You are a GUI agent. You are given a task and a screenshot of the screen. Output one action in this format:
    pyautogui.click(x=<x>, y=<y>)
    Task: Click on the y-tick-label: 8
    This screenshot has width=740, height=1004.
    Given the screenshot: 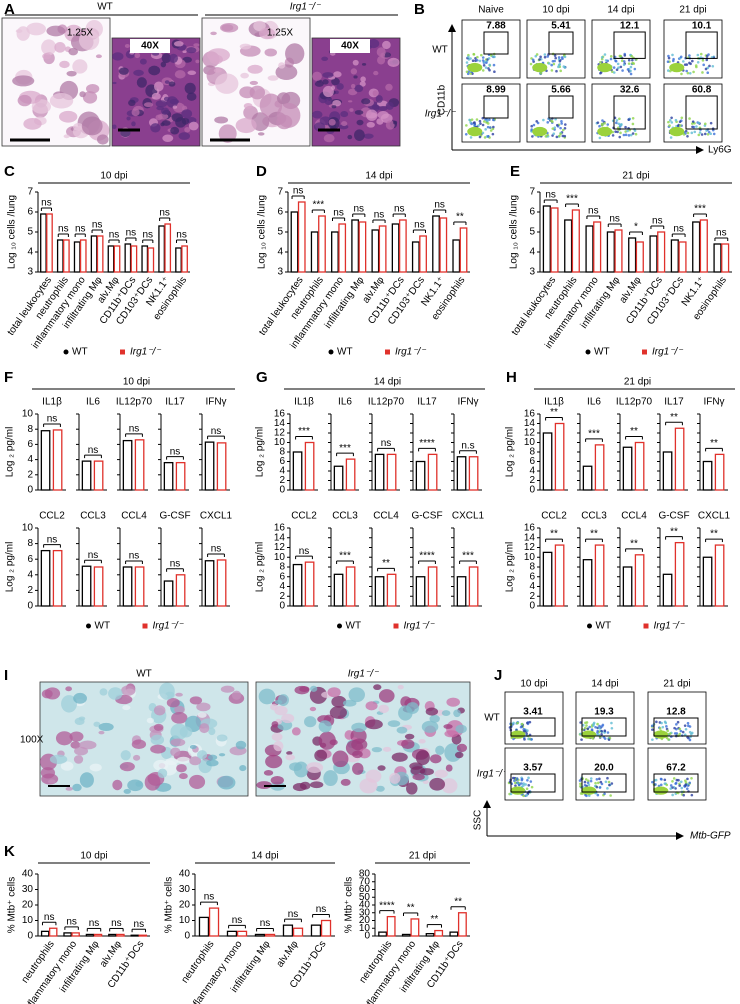 What is the action you would take?
    pyautogui.click(x=532, y=452)
    